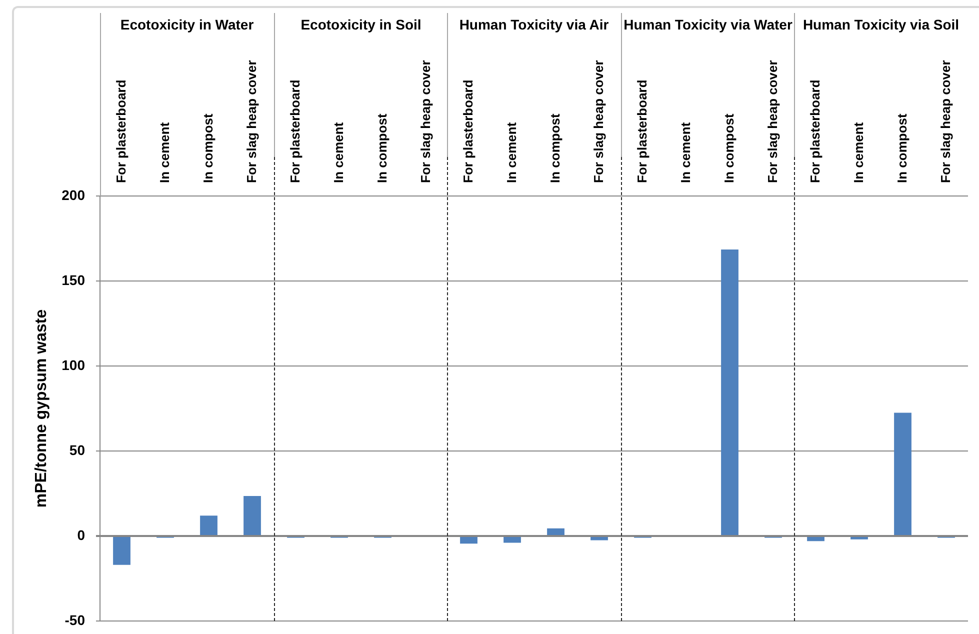  I want to click on y-tick-label: 200, so click(74, 194).